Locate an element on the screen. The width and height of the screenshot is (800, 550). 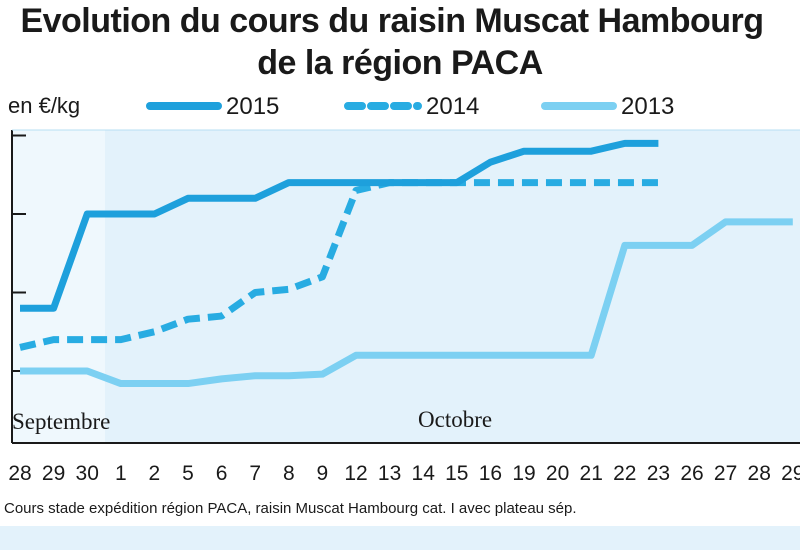
legend-label-2014: 2014 is located at coordinates (452, 106).